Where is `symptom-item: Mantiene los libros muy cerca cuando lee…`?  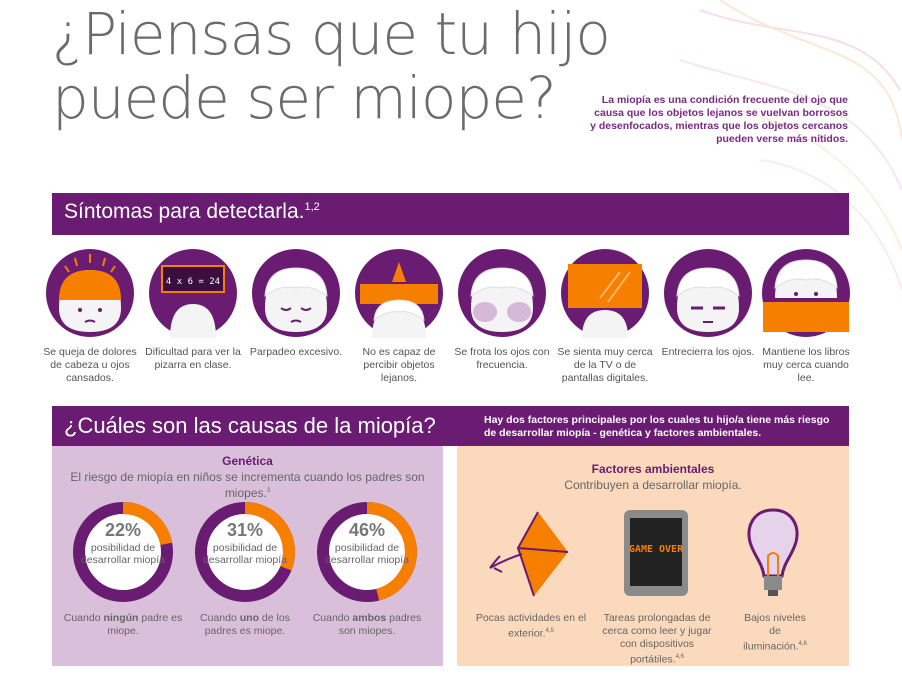
symptom-item: Mantiene los libros muy cerca cuando lee… is located at coordinates (806, 316).